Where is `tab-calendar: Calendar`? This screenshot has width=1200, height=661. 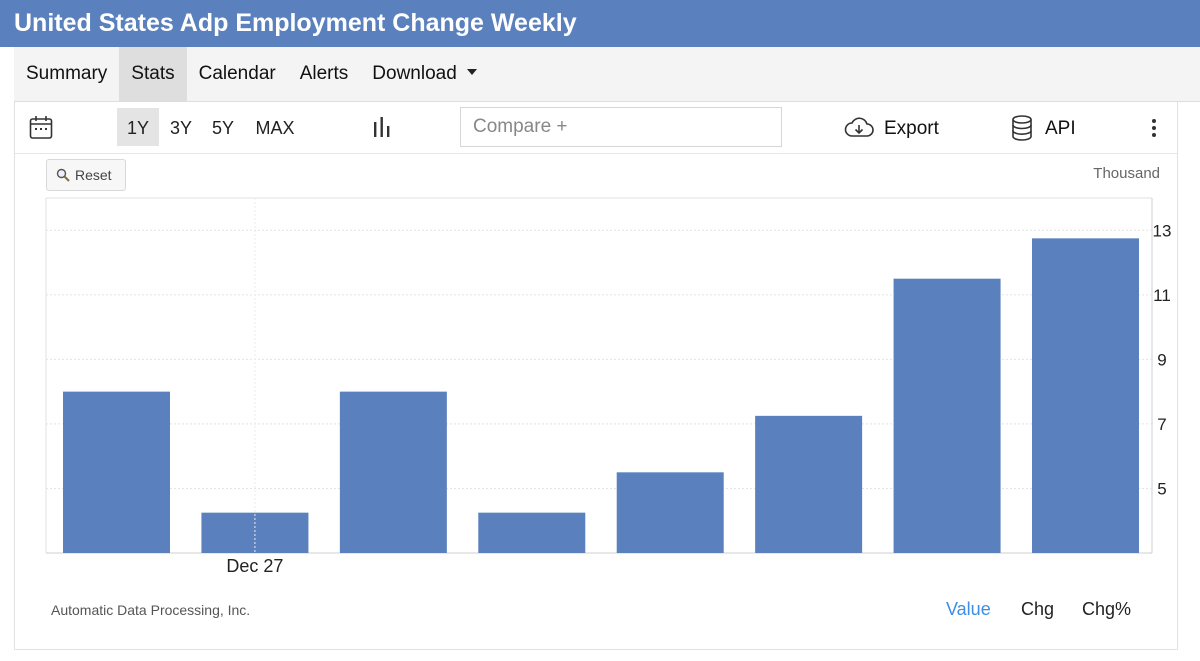
tab-calendar: Calendar is located at coordinates (237, 73).